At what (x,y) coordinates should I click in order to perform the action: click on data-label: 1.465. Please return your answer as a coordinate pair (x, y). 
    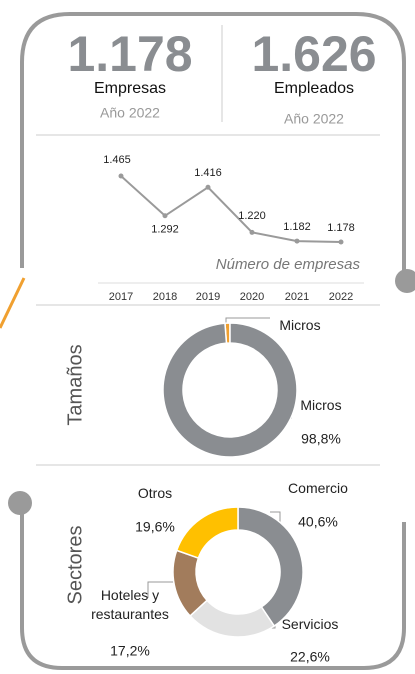
    Looking at the image, I should click on (117, 160).